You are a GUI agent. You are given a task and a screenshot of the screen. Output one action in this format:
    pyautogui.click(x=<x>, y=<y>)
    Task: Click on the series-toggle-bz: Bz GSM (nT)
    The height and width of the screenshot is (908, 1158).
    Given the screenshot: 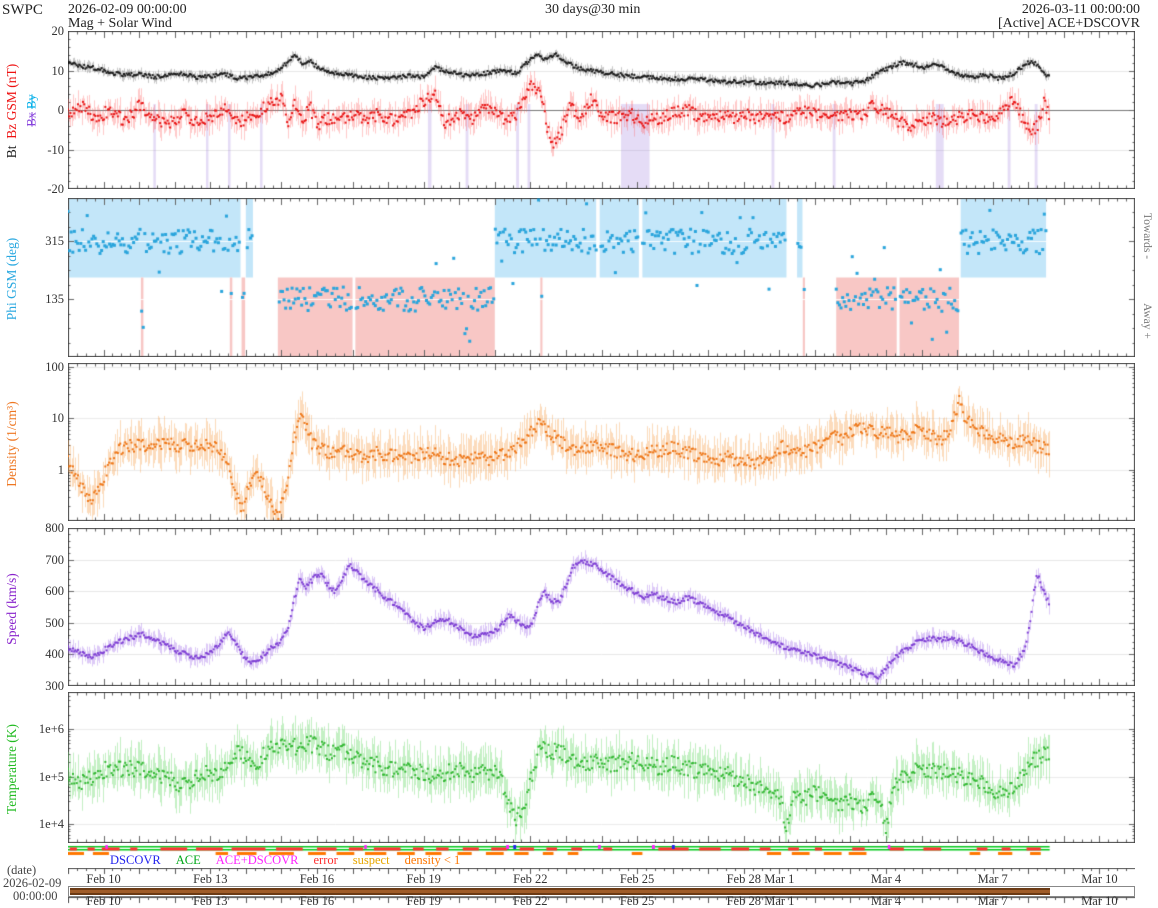 What is the action you would take?
    pyautogui.click(x=11, y=101)
    